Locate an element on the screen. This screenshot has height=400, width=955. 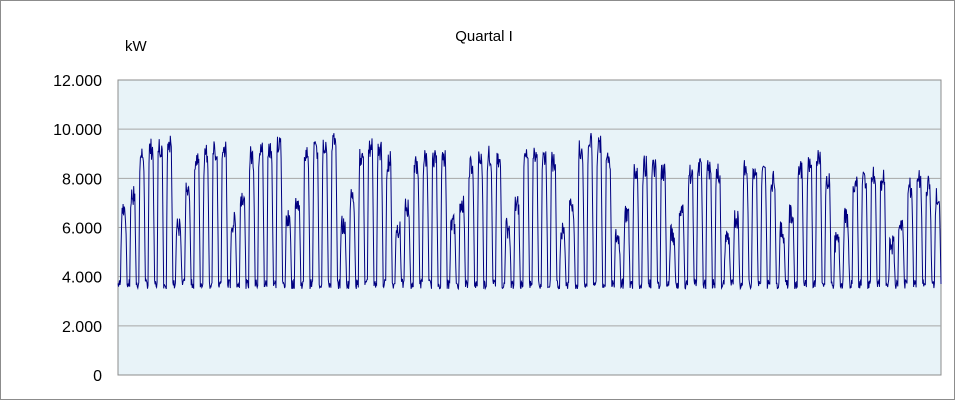
y-tick-label: 8.000 is located at coordinates (82, 179).